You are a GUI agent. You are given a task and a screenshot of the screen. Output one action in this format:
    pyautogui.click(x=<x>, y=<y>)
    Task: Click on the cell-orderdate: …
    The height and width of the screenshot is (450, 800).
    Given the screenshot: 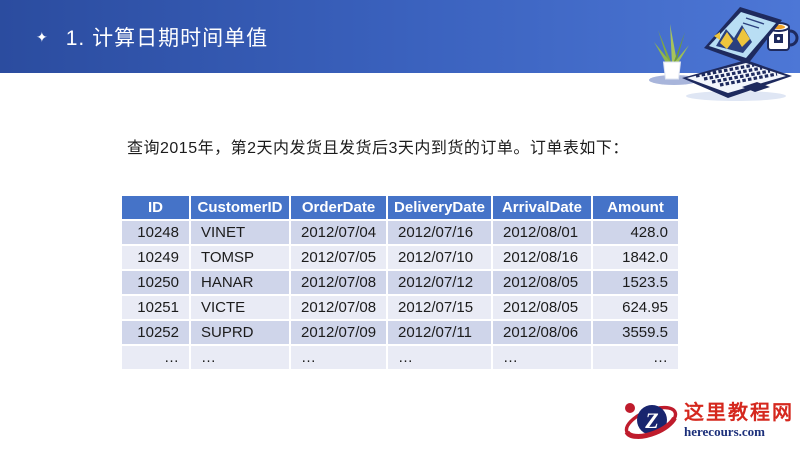 What is the action you would take?
    pyautogui.click(x=339, y=358)
    